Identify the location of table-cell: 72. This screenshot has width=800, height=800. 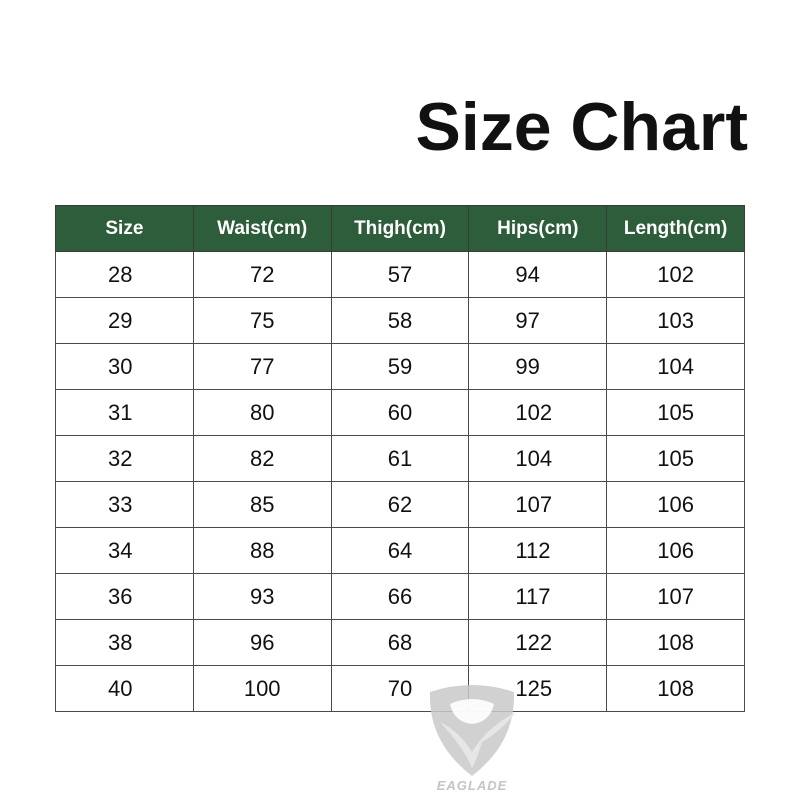
(262, 274).